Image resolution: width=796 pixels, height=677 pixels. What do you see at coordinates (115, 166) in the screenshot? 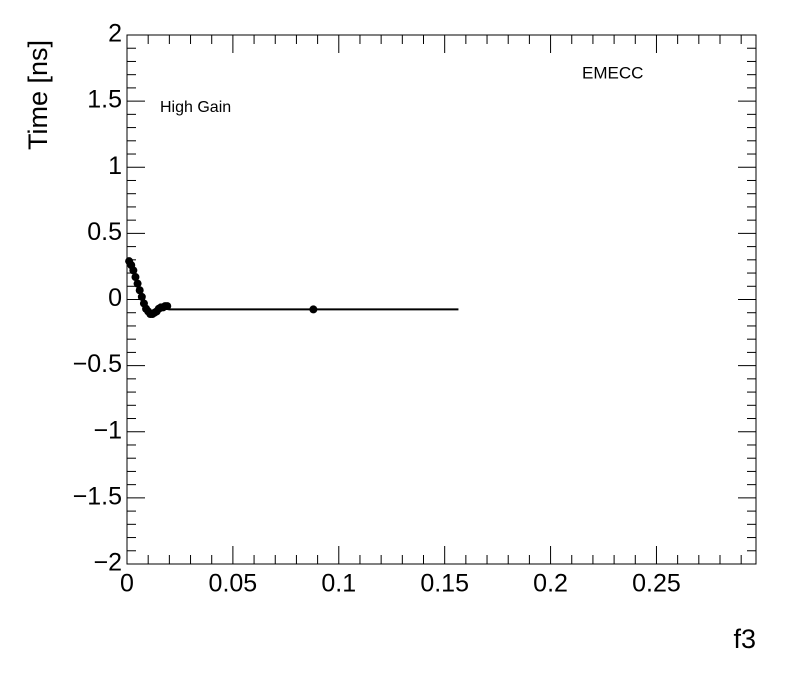
I see `y-tick-label: 1` at bounding box center [115, 166].